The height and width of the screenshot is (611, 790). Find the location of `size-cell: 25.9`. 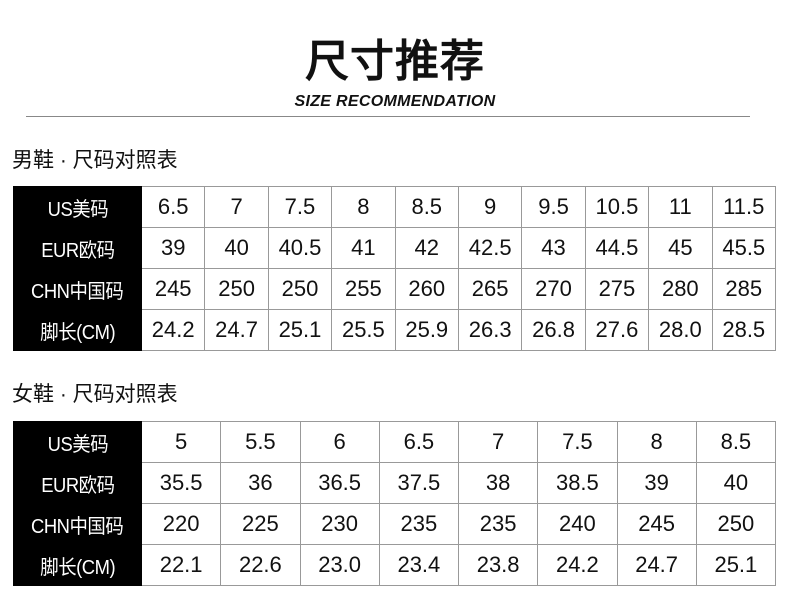

size-cell: 25.9 is located at coordinates (426, 330).